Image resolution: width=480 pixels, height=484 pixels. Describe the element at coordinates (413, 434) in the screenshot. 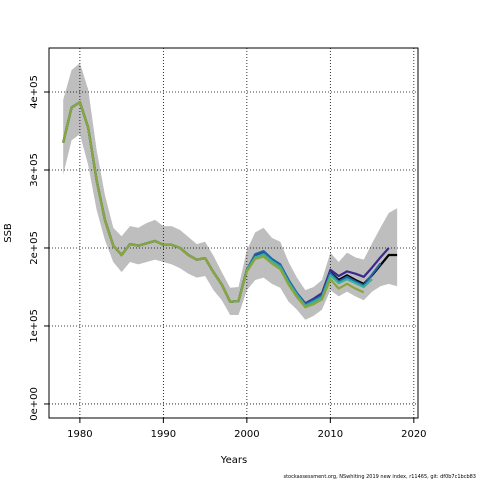

I see `x-tick-label: 2020` at that location.